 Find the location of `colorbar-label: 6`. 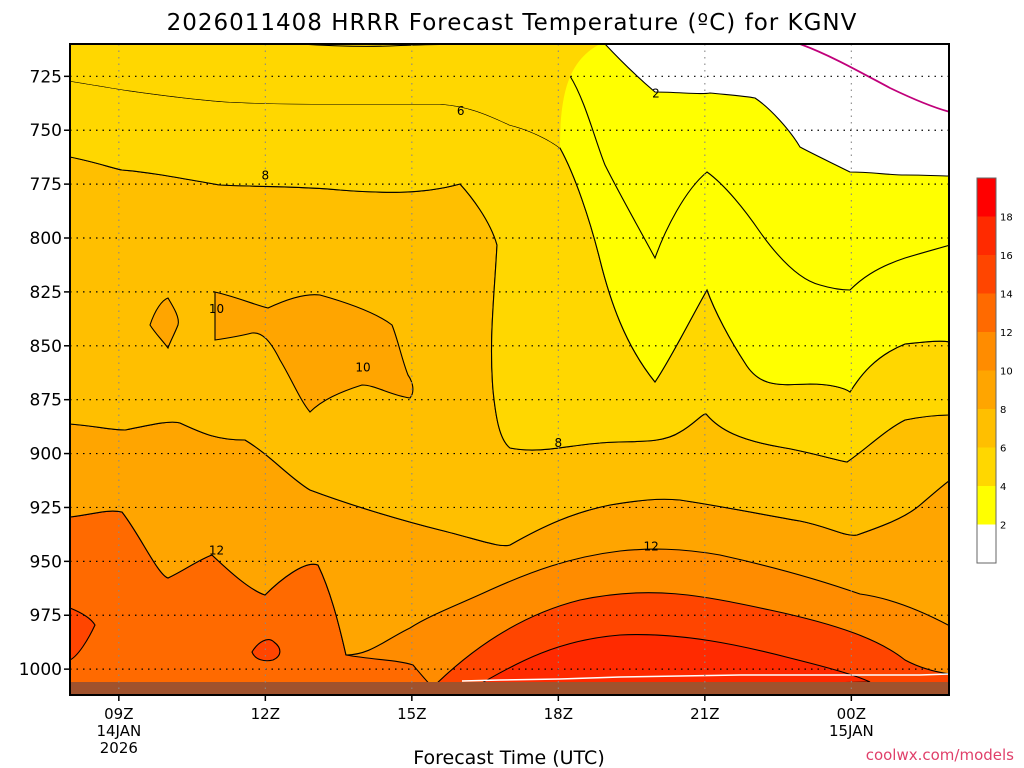

colorbar-label: 6 is located at coordinates (1003, 449).